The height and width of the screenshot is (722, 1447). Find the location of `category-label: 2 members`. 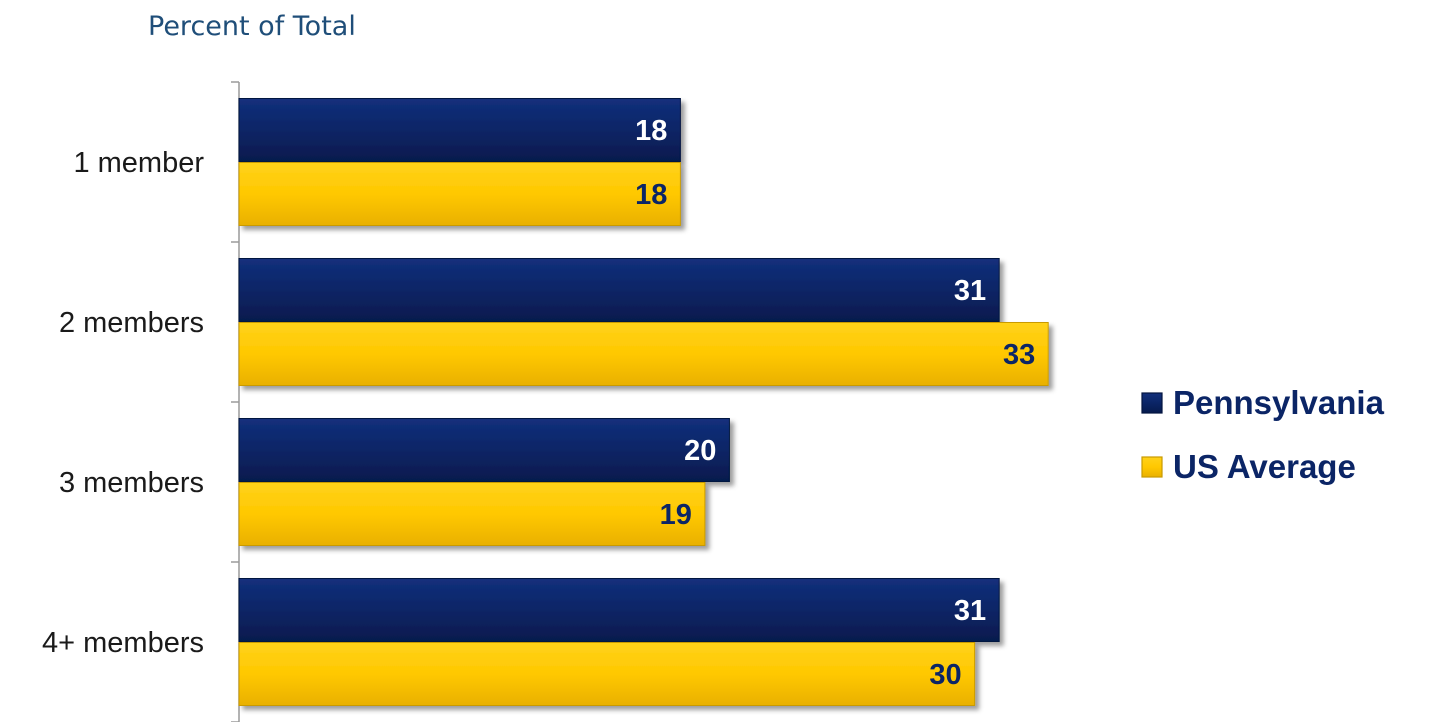

category-label: 2 members is located at coordinates (131, 323).